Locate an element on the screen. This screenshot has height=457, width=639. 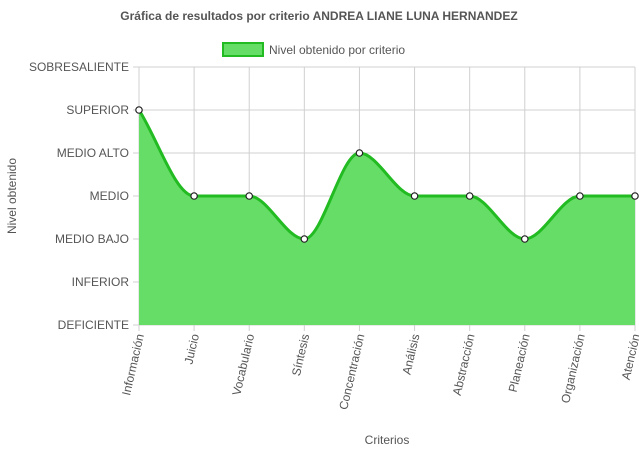
x-tick-label: Planeación is located at coordinates (519, 363).